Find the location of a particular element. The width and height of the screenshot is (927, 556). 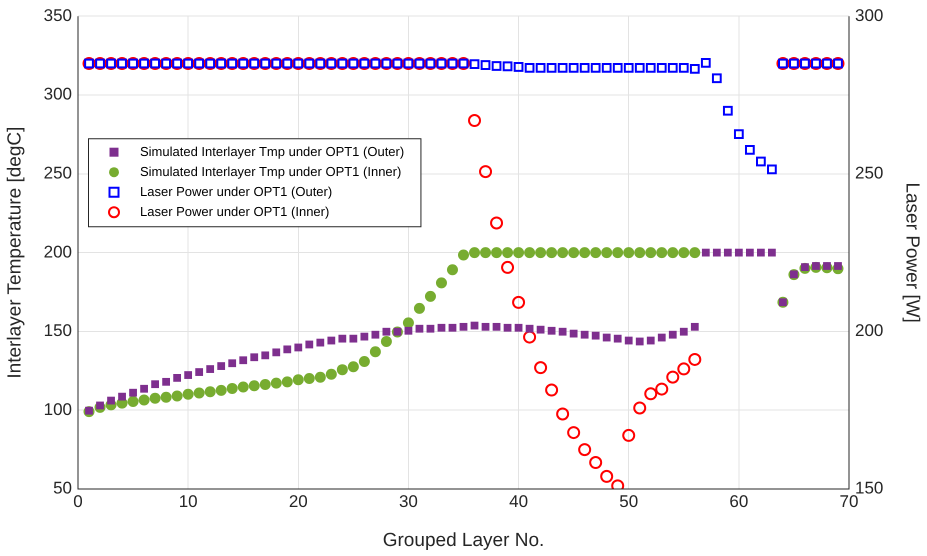

x-tick-label: 70 is located at coordinates (849, 501).